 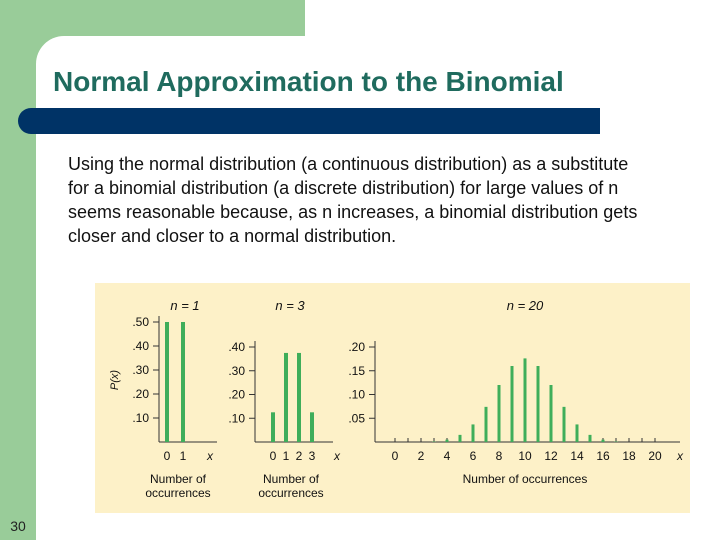 What do you see at coordinates (525, 456) in the screenshot?
I see `x-tick-label: 10` at bounding box center [525, 456].